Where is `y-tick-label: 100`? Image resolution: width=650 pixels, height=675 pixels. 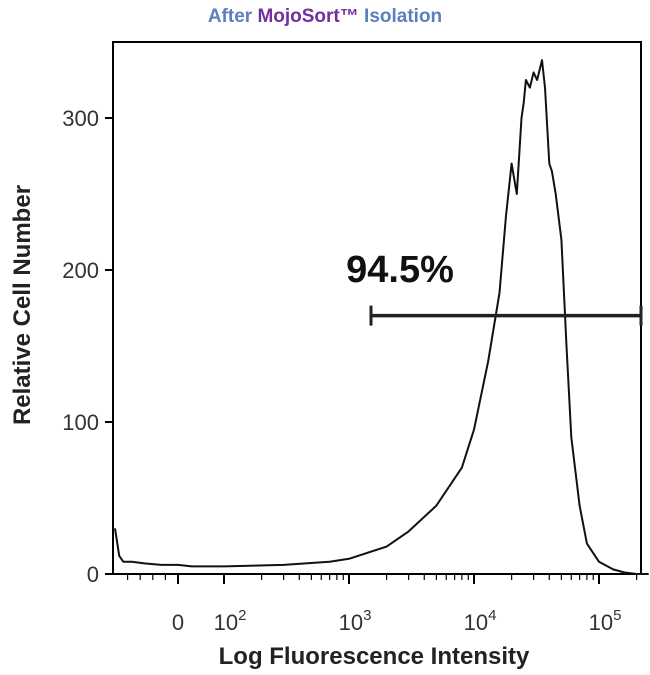 y-tick-label: 100 is located at coordinates (80, 422).